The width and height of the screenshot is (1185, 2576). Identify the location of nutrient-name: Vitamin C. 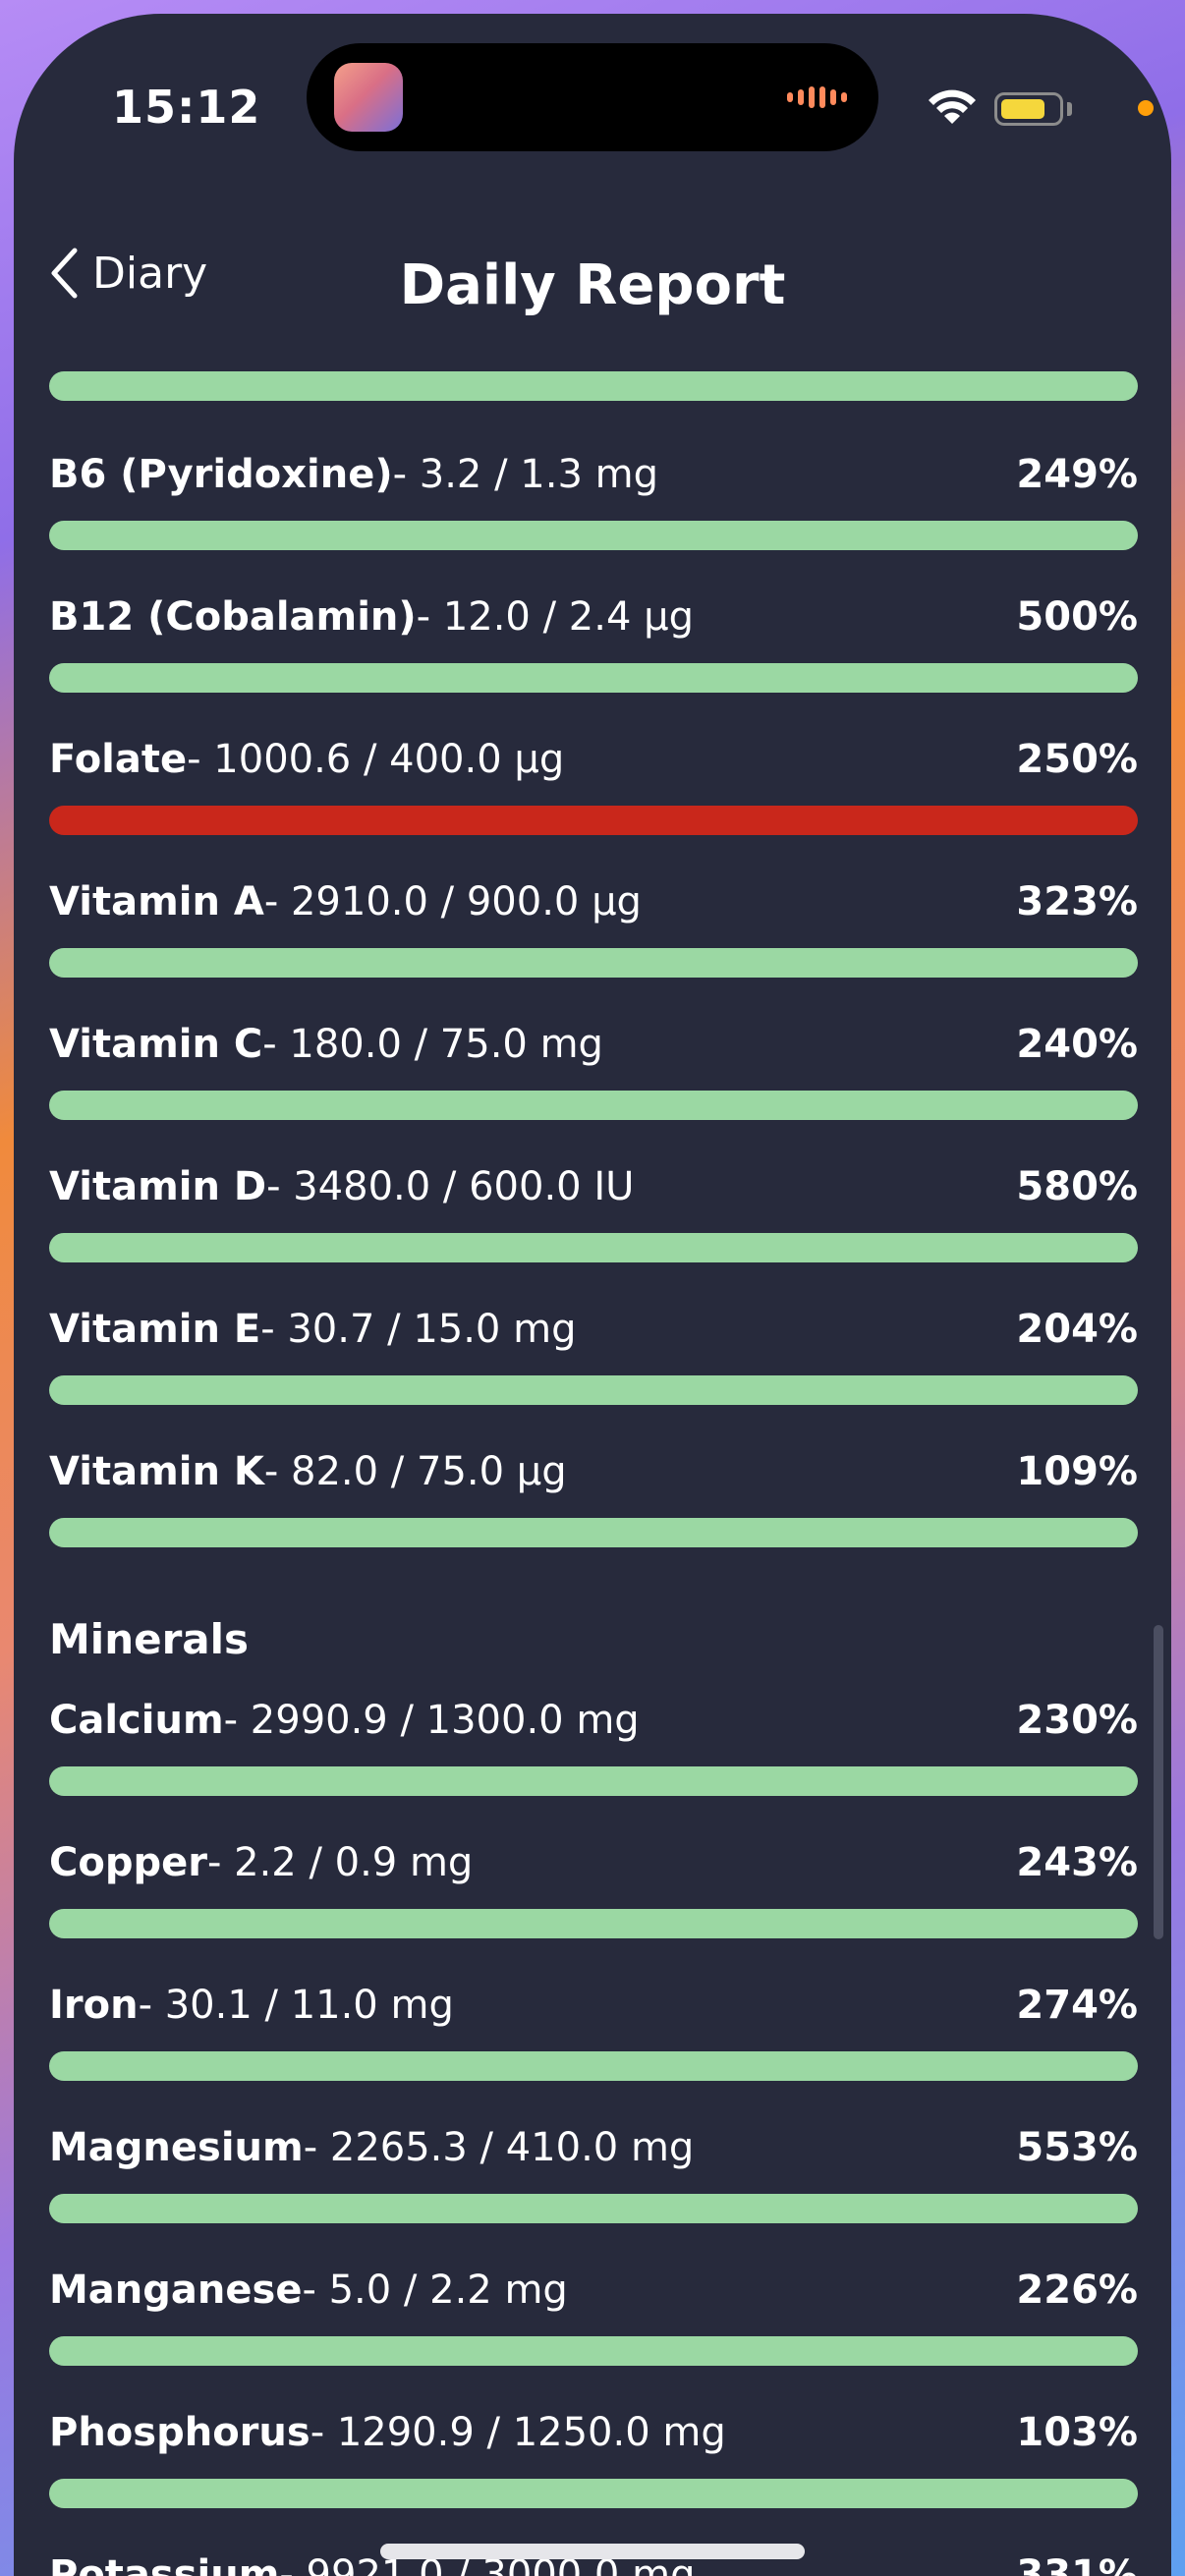
(156, 1044).